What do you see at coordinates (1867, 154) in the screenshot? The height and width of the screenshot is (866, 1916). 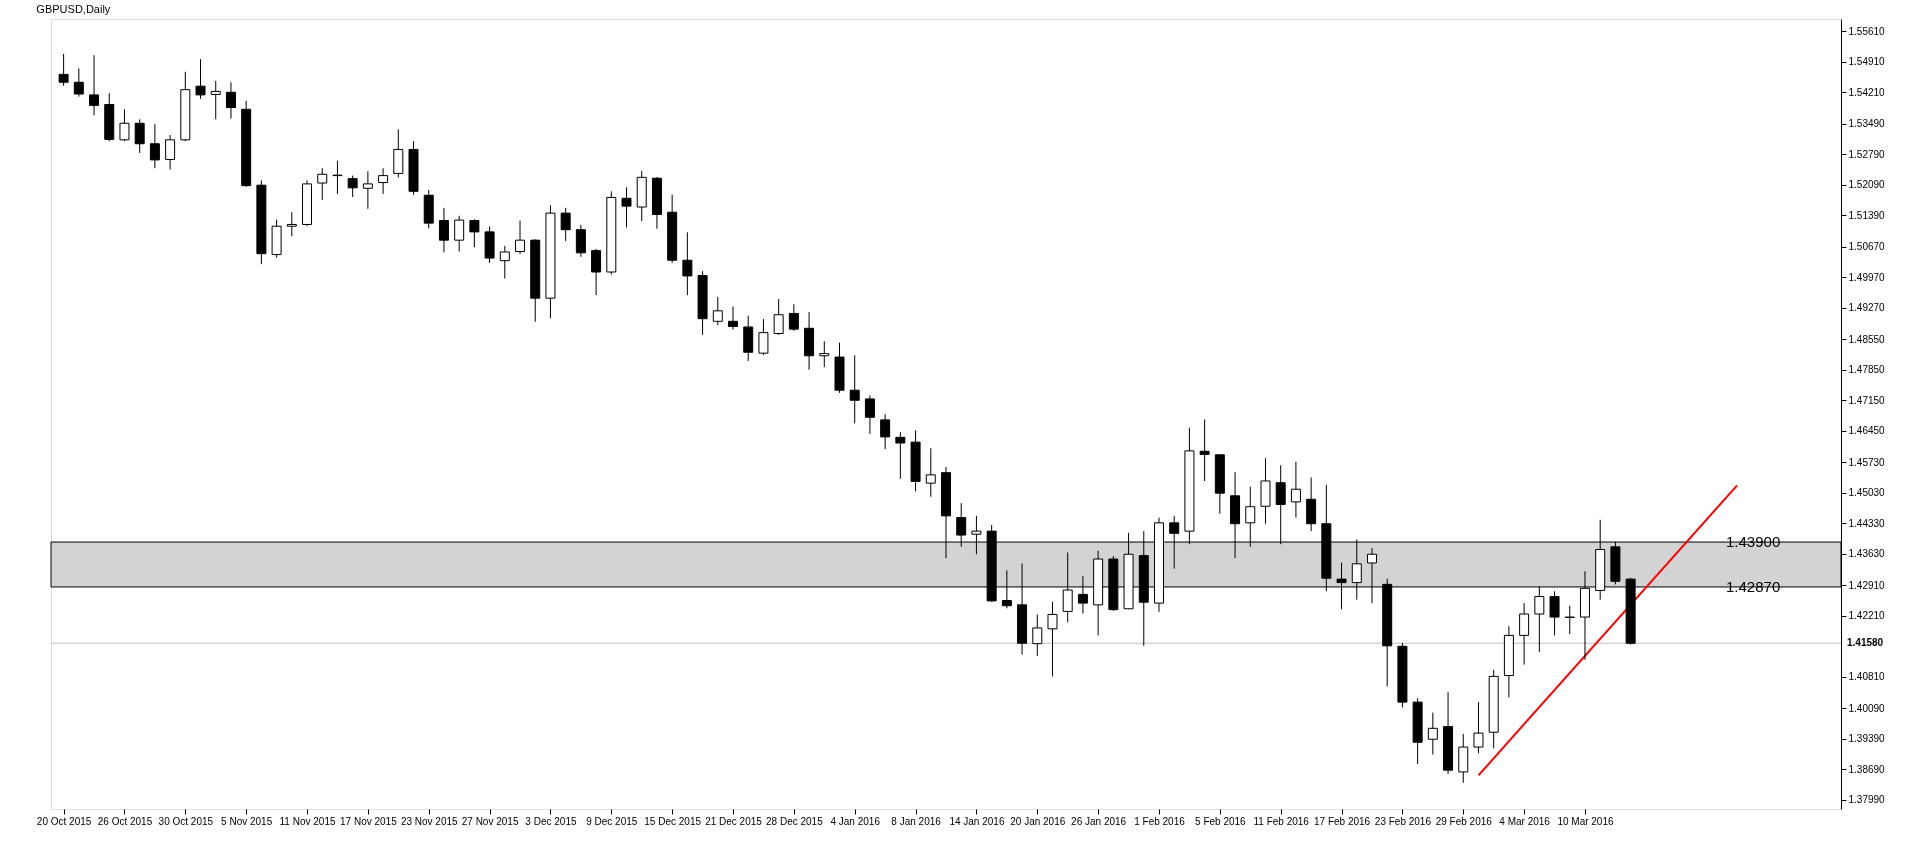 I see `y-tick-label: 1.52790` at bounding box center [1867, 154].